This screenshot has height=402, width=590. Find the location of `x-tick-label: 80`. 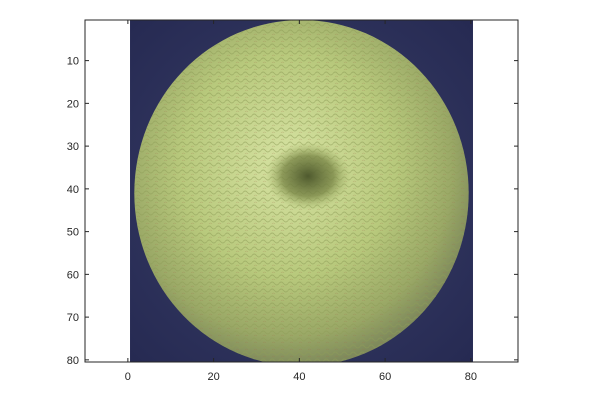

x-tick-label: 80 is located at coordinates (471, 377).